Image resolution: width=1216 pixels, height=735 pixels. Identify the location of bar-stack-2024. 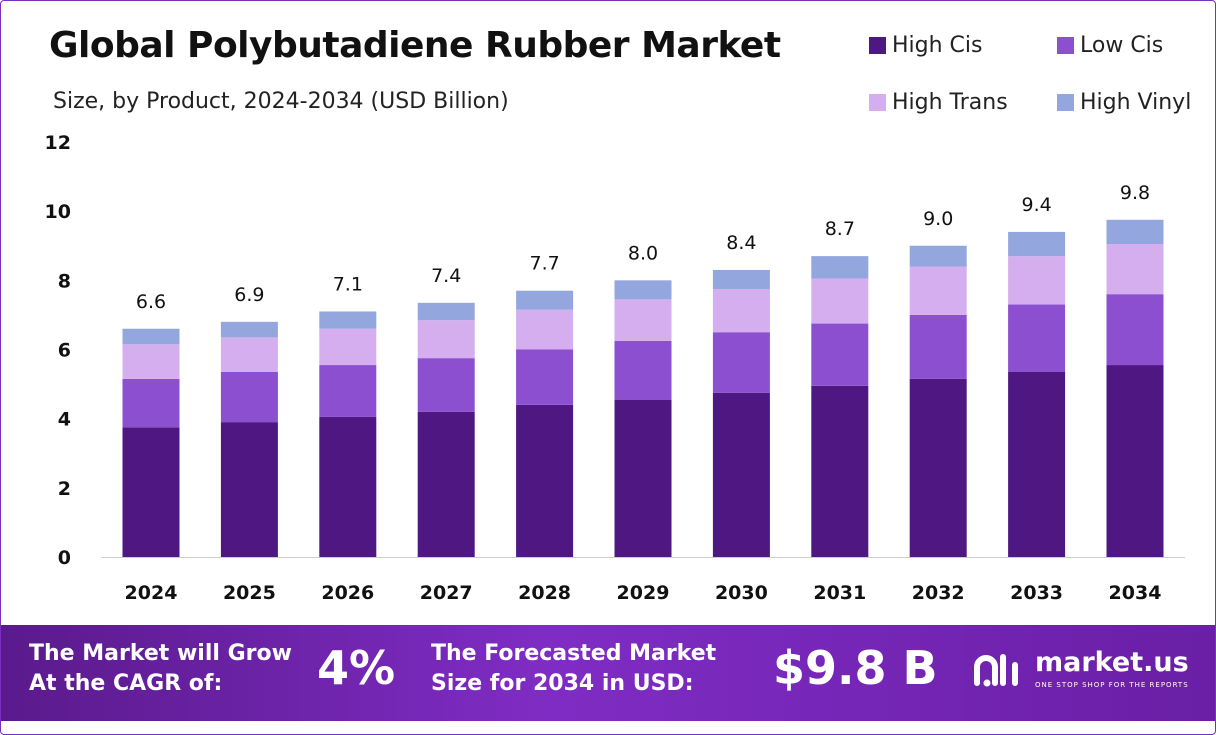
(151, 442).